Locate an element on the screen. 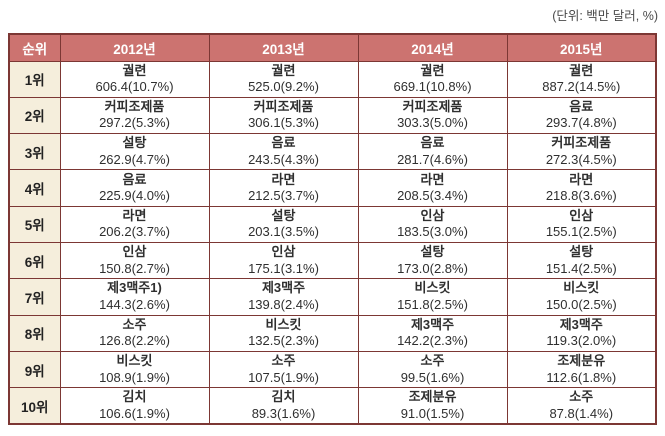  data-cell: 소주 126.8(2.2%) is located at coordinates (134, 333).